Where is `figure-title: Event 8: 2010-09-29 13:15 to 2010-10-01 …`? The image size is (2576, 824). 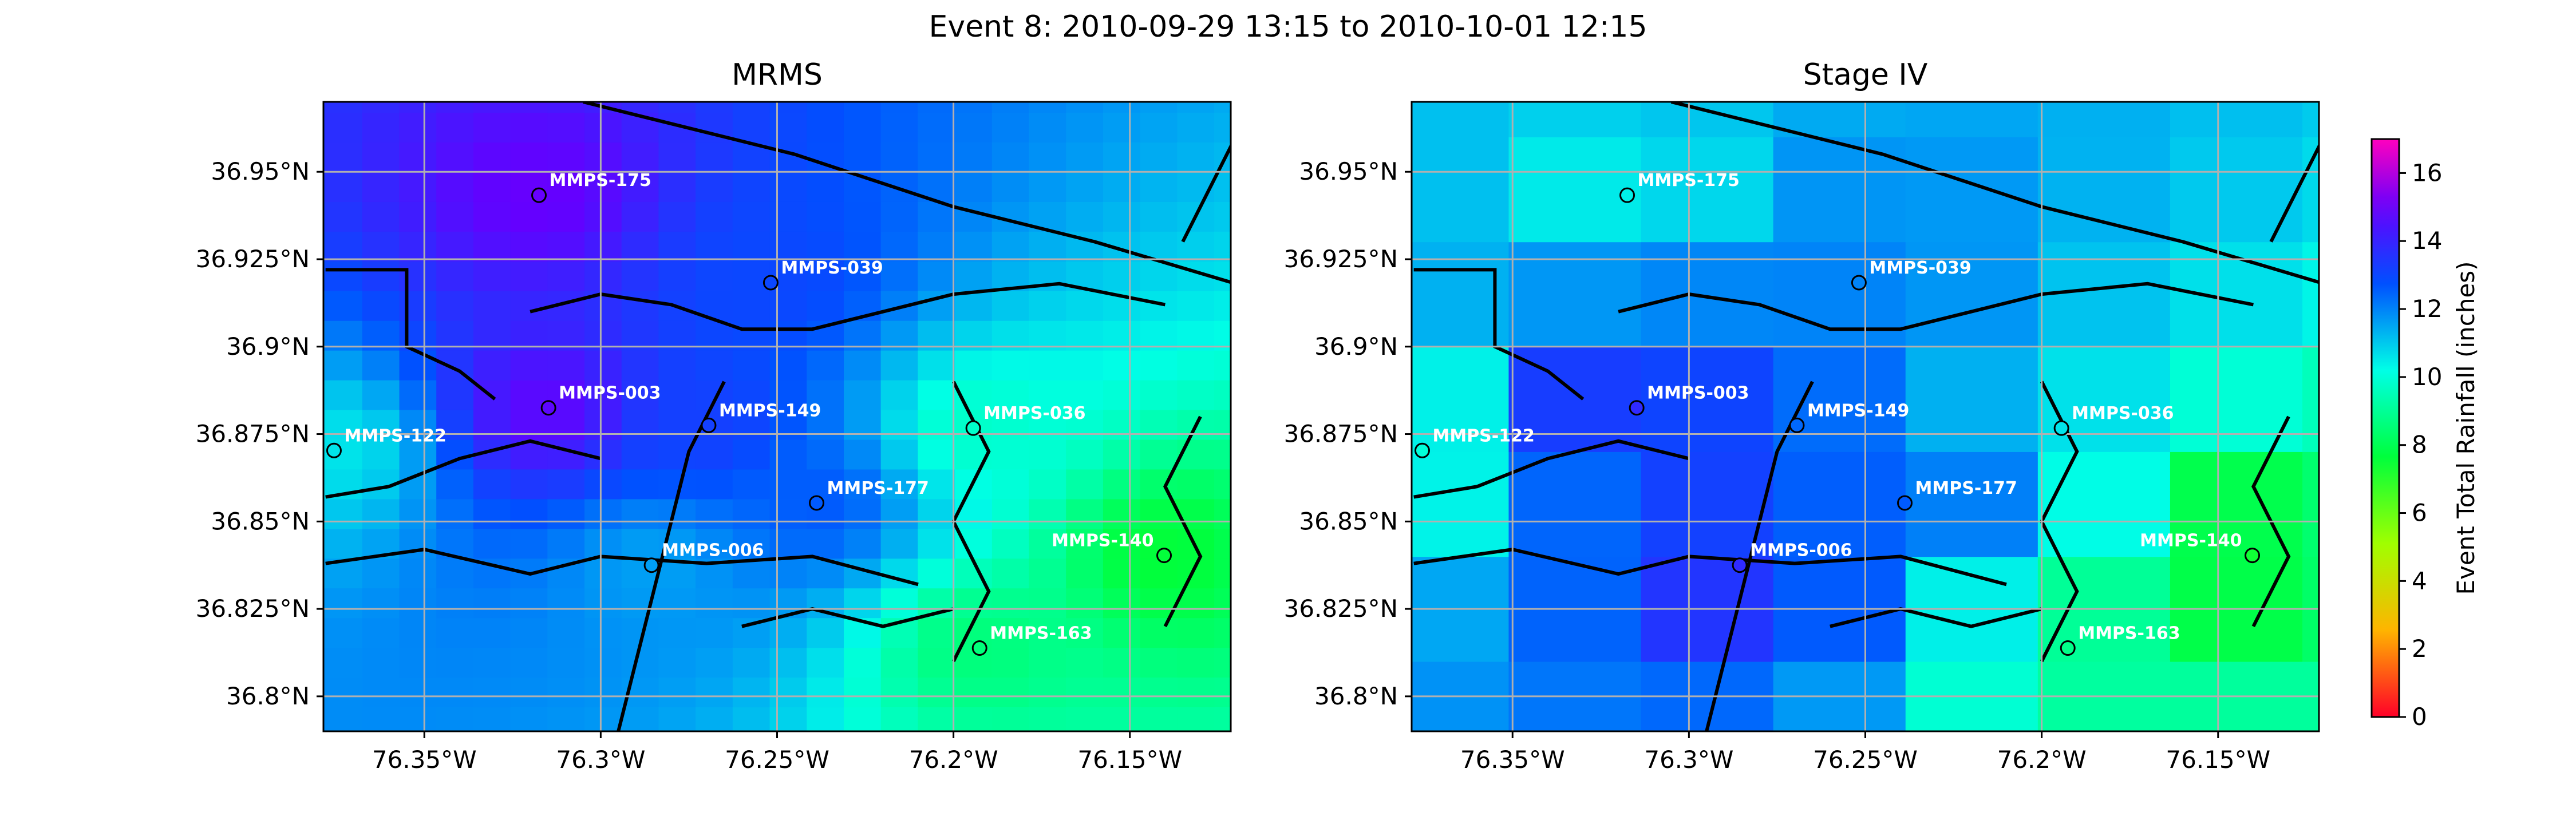 figure-title: Event 8: 2010-09-29 13:15 to 2010-10-01 … is located at coordinates (1288, 27).